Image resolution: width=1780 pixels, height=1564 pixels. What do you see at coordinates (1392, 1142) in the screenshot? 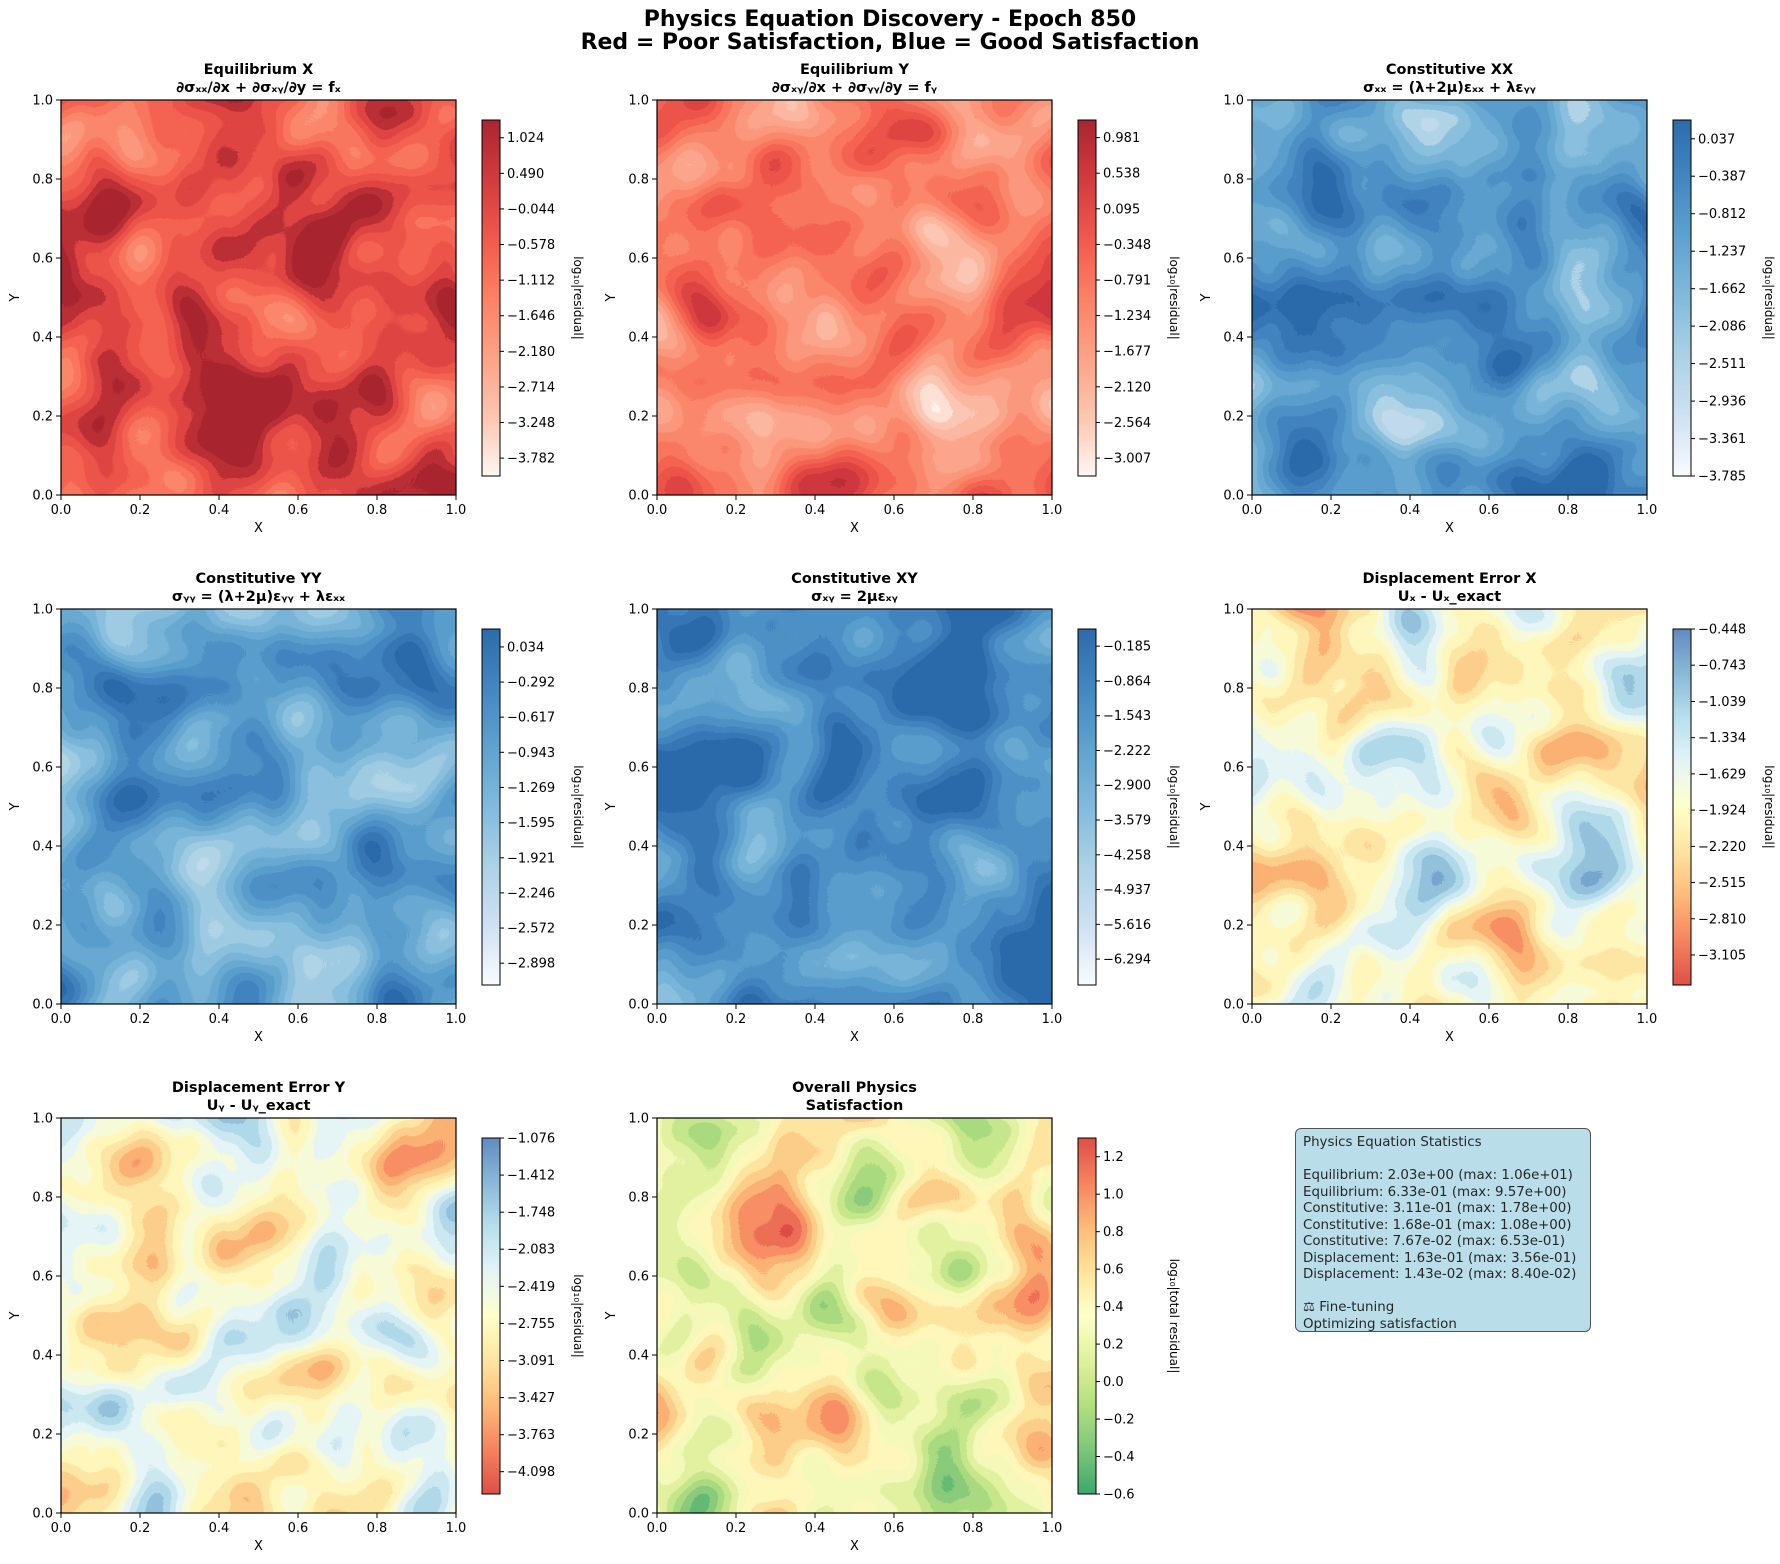
I see `stats-heading: Physics Equation Statistics` at bounding box center [1392, 1142].